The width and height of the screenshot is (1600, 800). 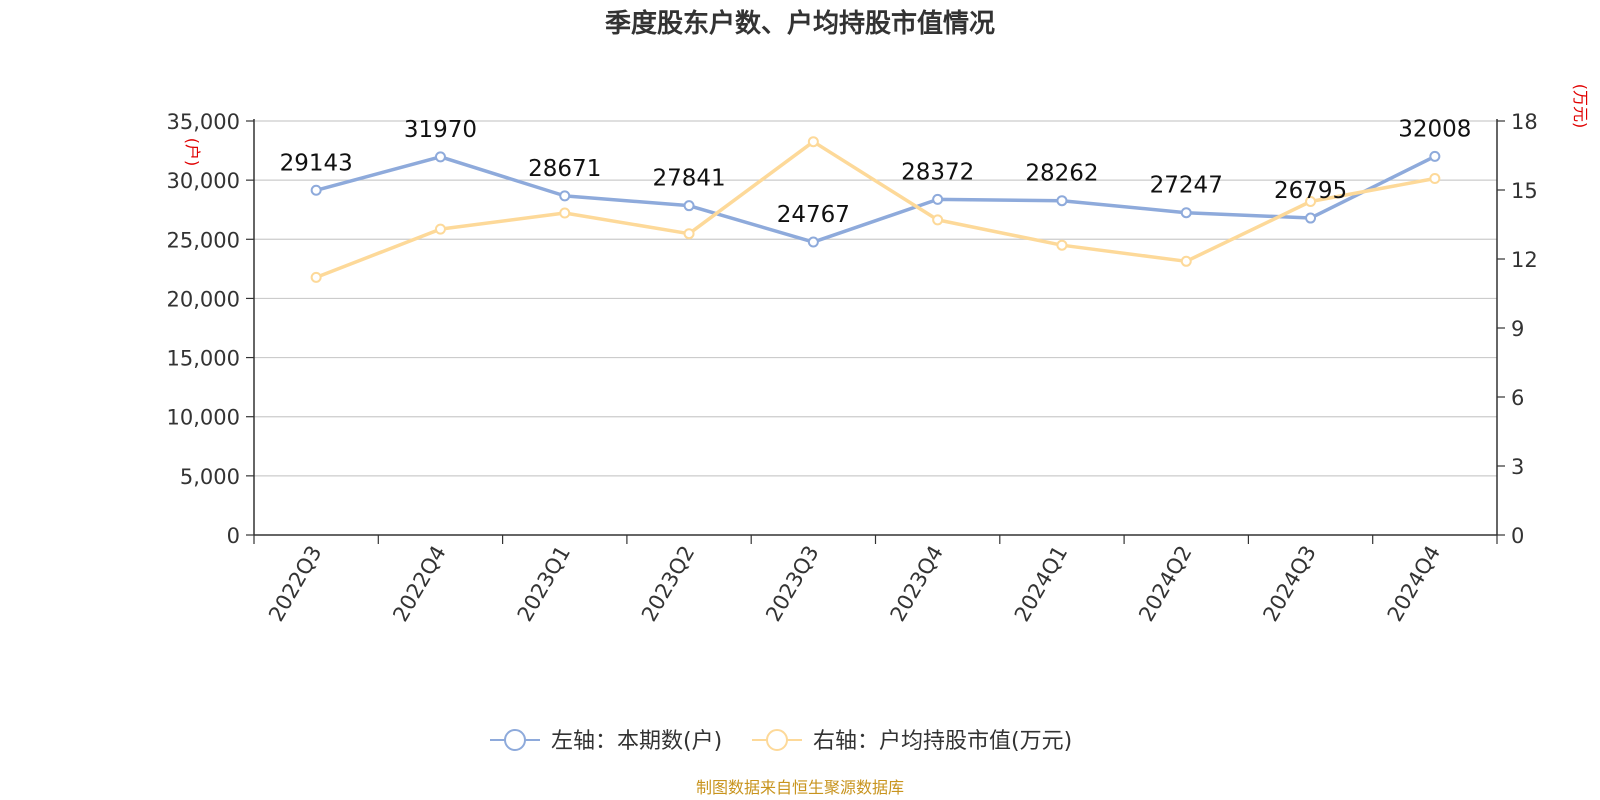 What do you see at coordinates (203, 240) in the screenshot?
I see `left-axis-tick-label: 25,000` at bounding box center [203, 240].